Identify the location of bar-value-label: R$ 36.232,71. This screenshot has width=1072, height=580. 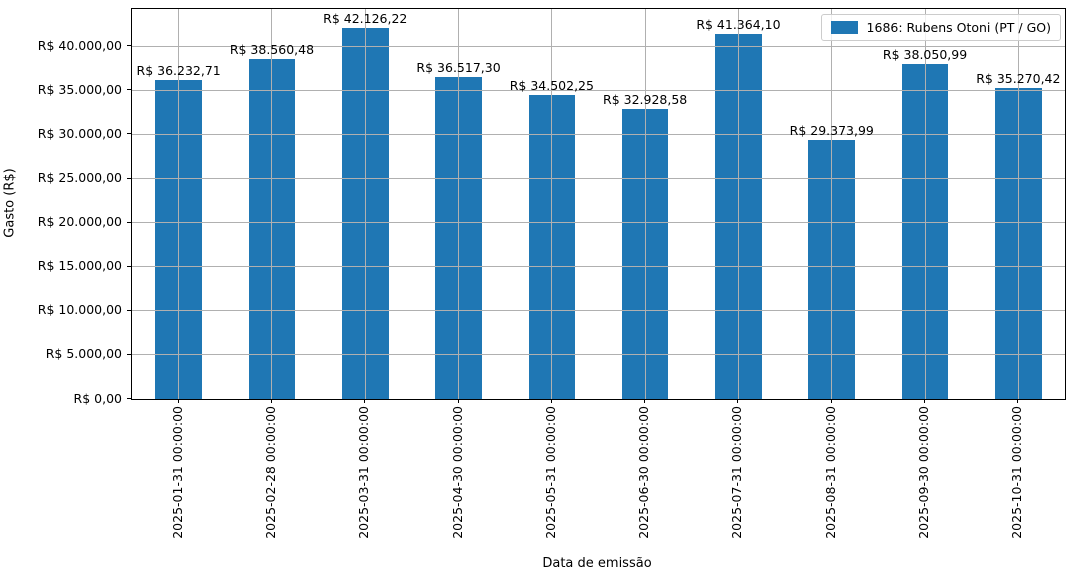
(178, 70).